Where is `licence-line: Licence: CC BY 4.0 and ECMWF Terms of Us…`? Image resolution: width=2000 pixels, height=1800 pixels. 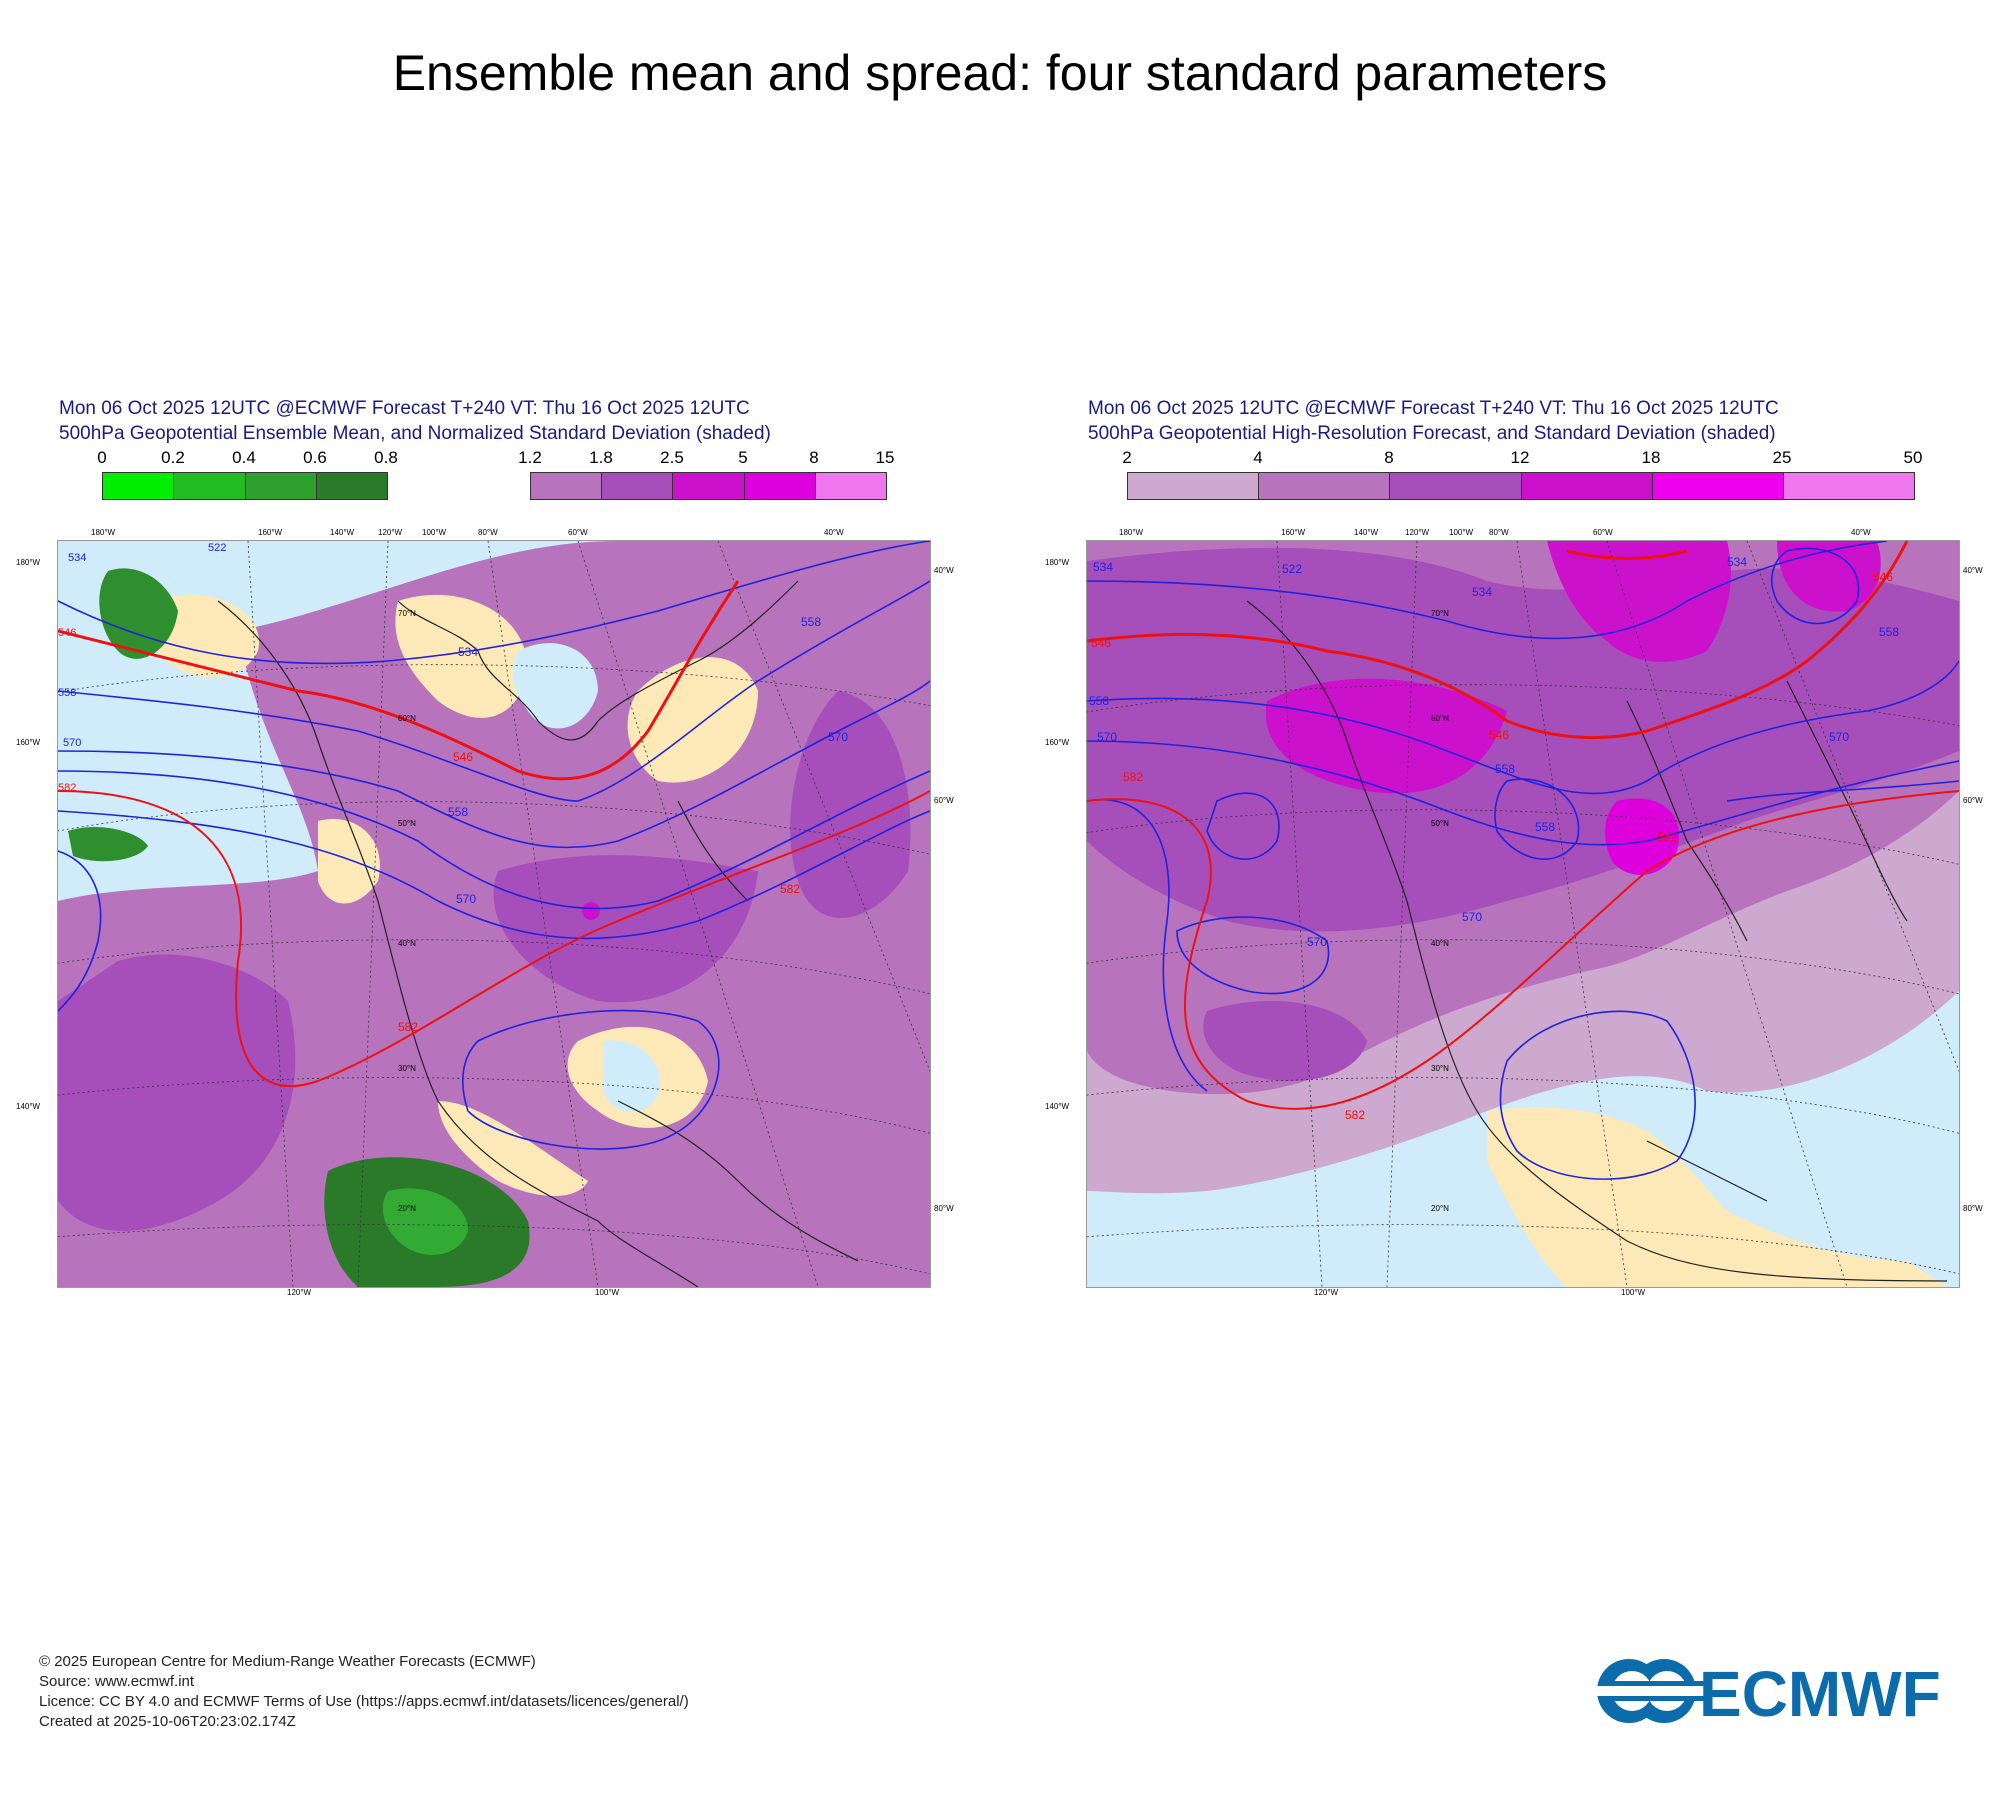
licence-line: Licence: CC BY 4.0 and ECMWF Terms of Us… is located at coordinates (364, 1701).